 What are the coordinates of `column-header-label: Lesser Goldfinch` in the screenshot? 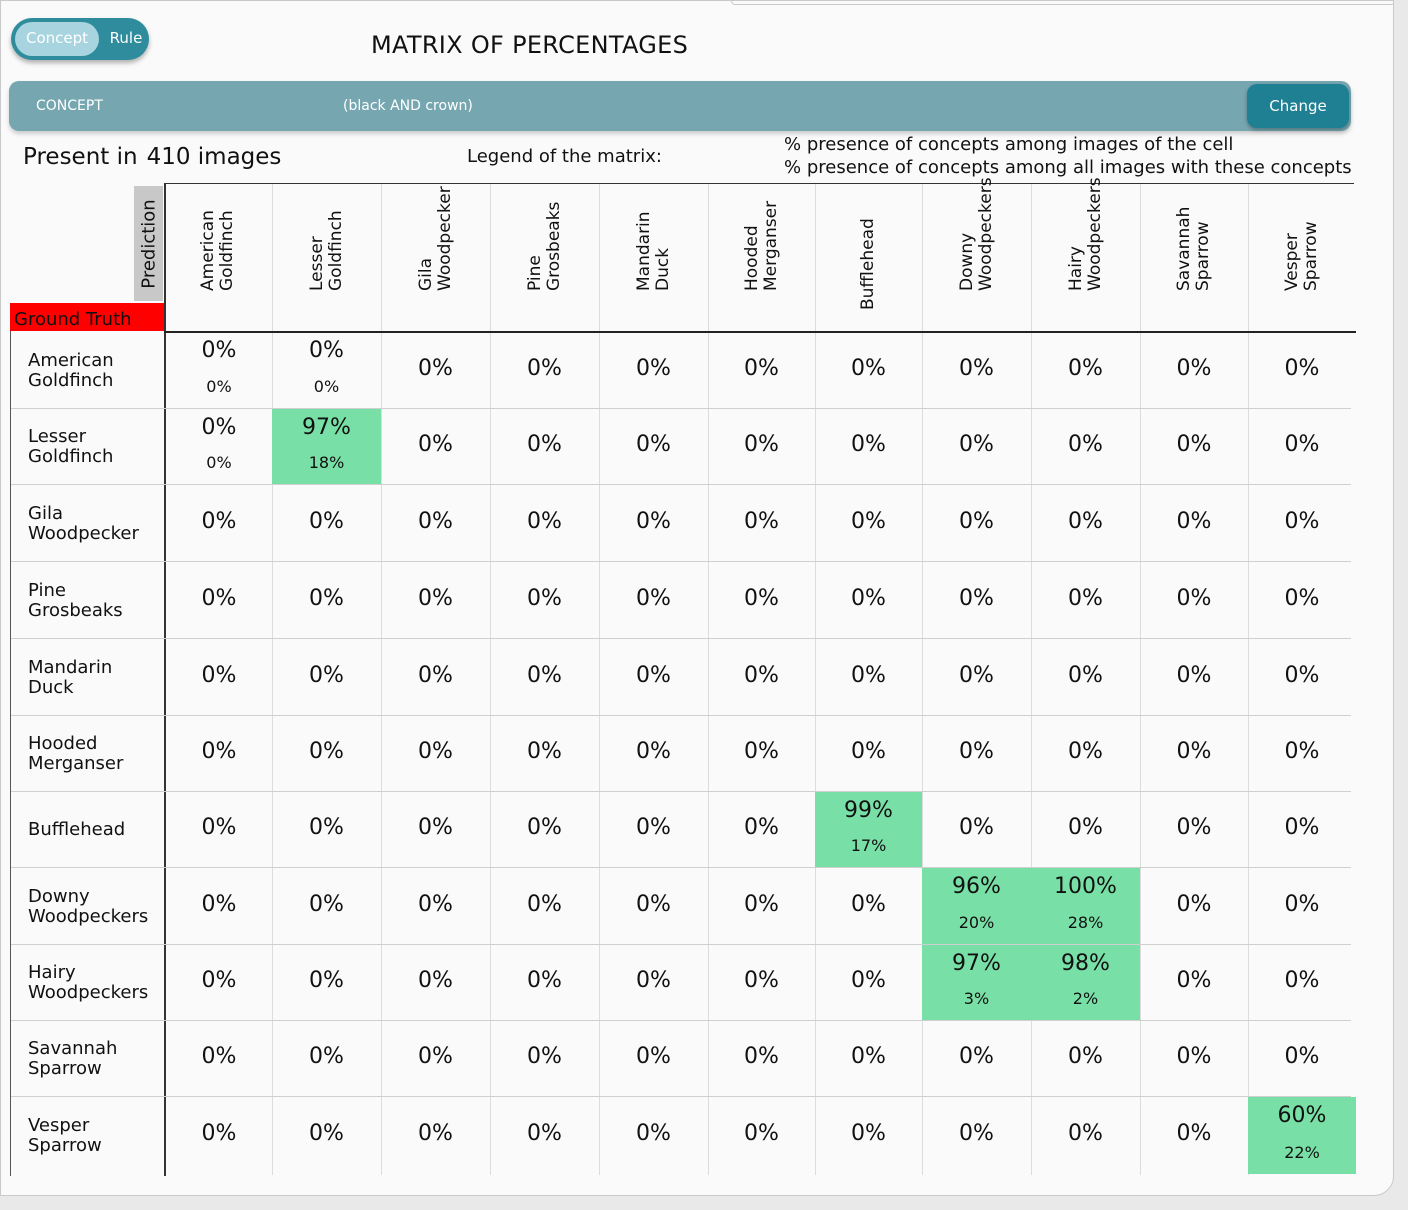 It's located at (326, 250).